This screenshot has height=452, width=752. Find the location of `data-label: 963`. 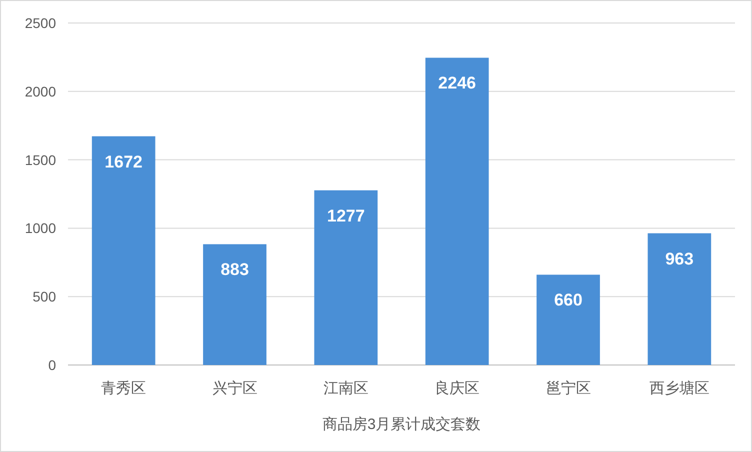

data-label: 963 is located at coordinates (679, 258).